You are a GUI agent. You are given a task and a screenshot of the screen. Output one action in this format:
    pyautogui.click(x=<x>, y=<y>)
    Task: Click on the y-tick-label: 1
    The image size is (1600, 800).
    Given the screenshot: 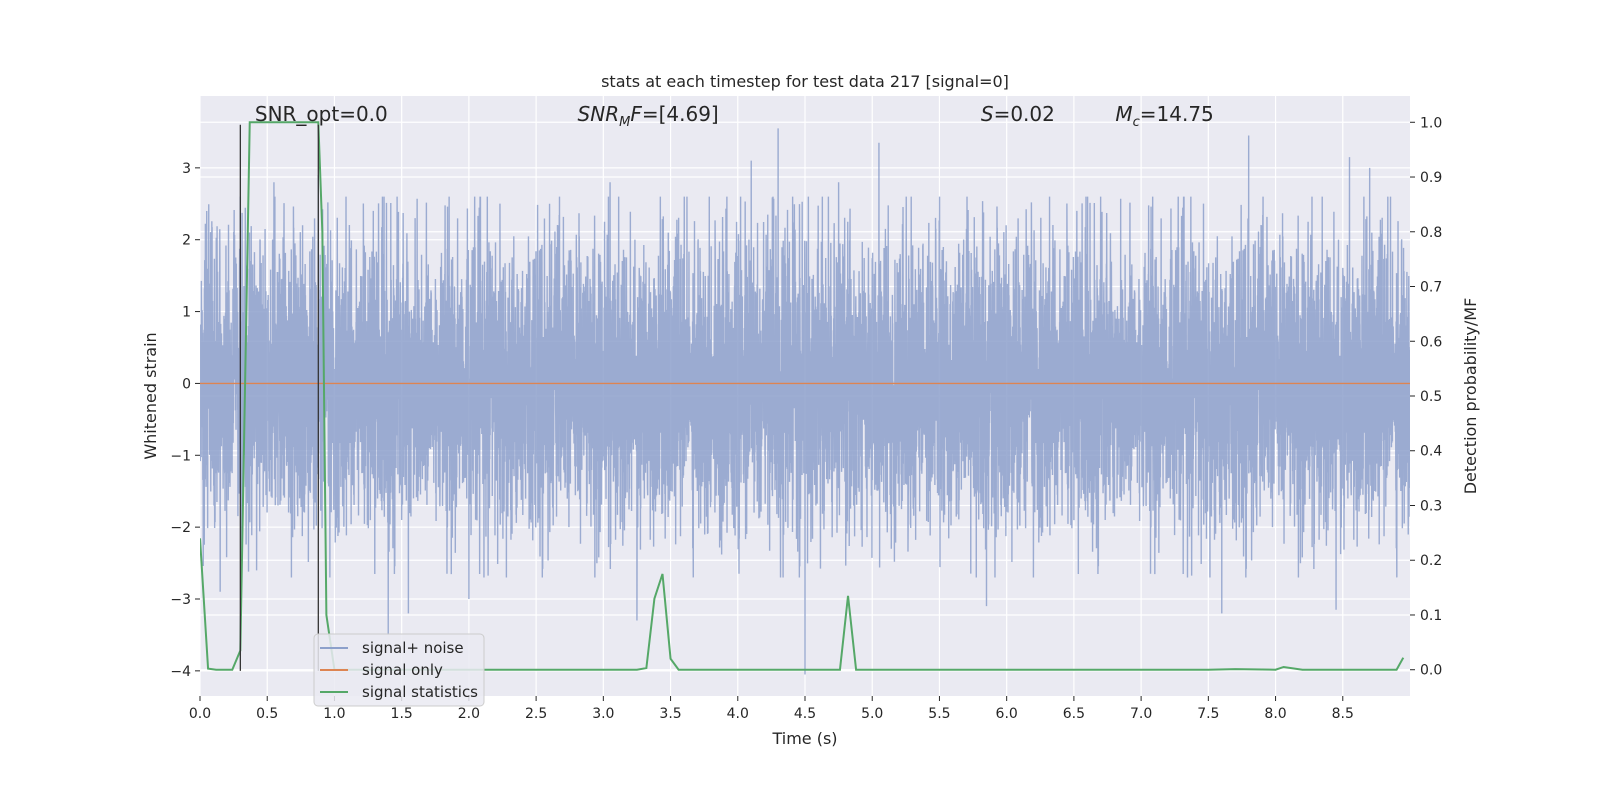 What is the action you would take?
    pyautogui.click(x=186, y=313)
    